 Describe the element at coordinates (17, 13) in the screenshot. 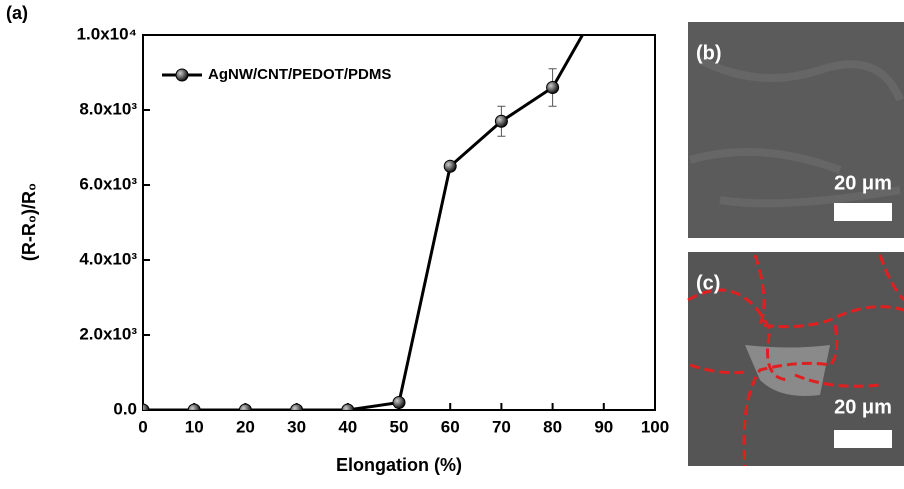

I see `panel-label: (a)` at that location.